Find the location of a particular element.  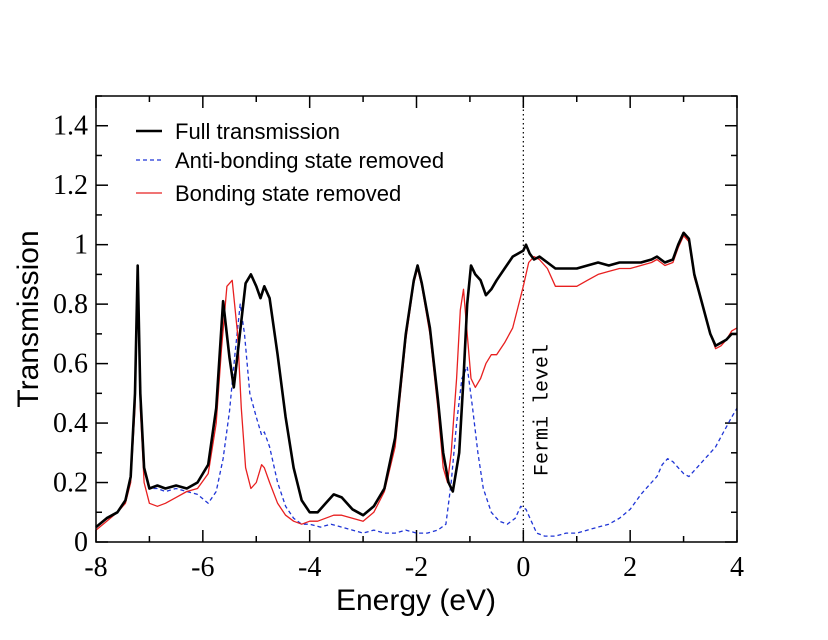

y-tick-label: 1.4 is located at coordinates (70, 126).